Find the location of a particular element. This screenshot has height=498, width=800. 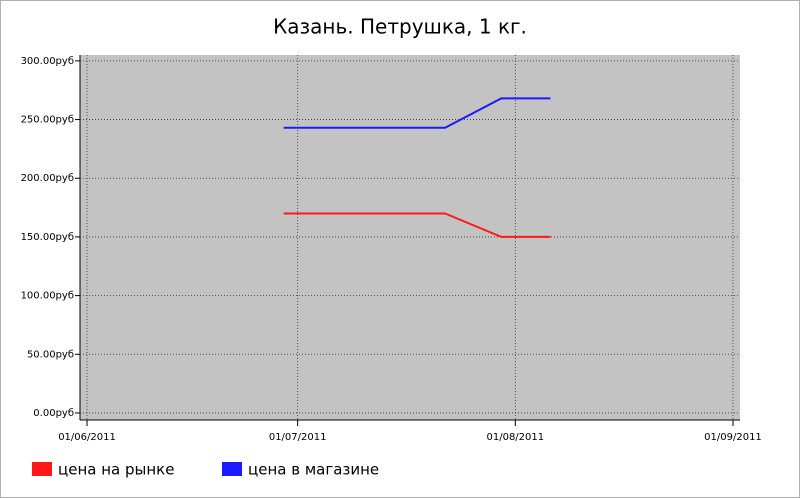

x-tick-label: 01/09/2011 is located at coordinates (733, 437).